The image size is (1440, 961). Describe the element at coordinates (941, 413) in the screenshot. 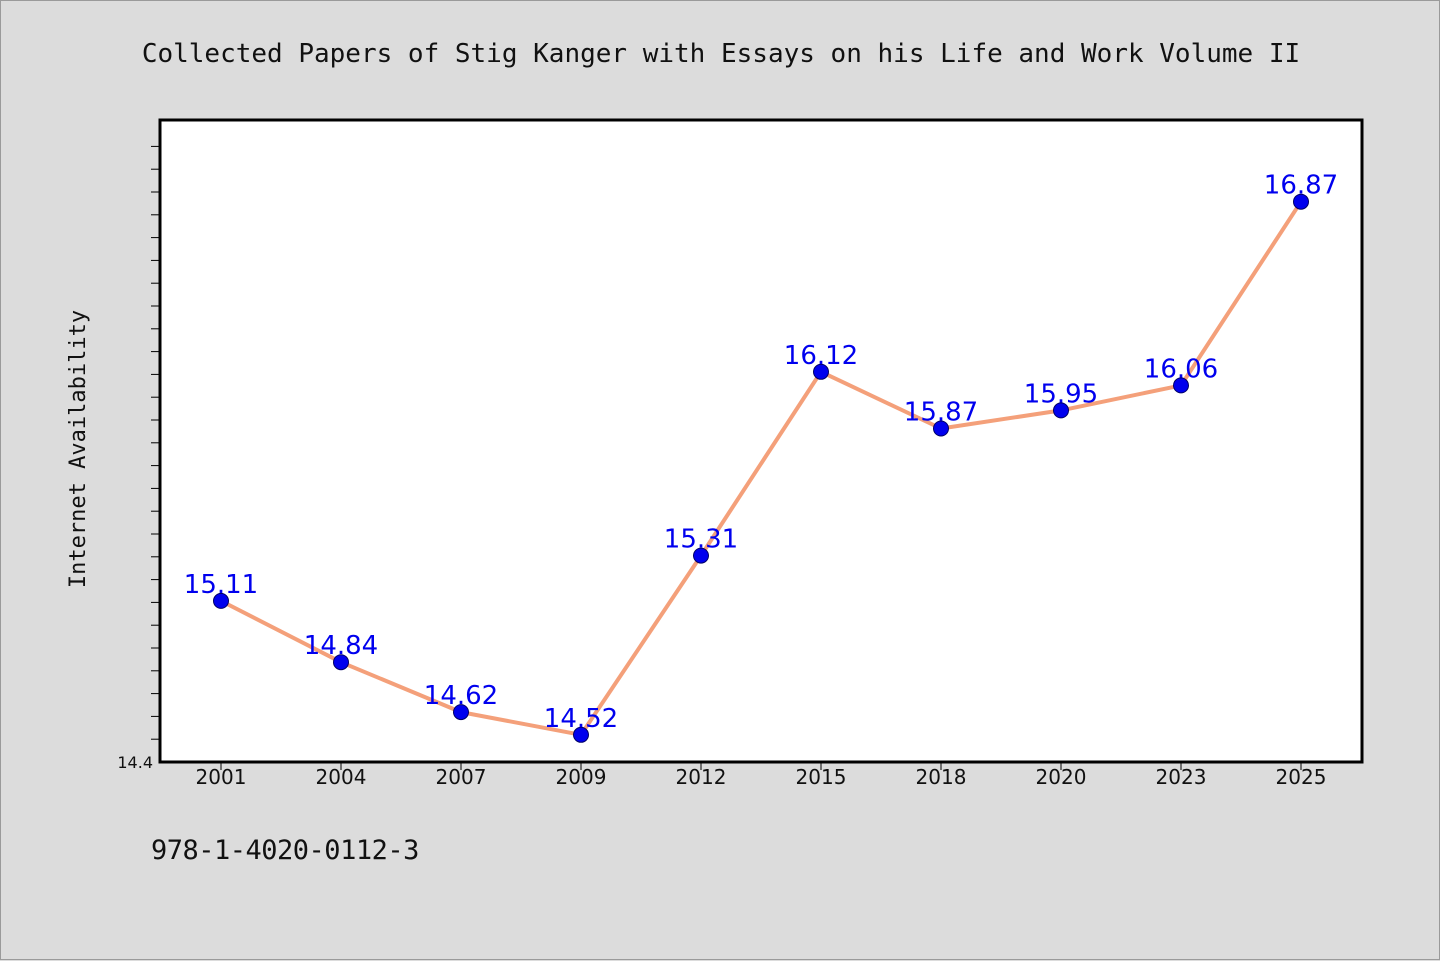

I see `data-label: 15.87` at that location.